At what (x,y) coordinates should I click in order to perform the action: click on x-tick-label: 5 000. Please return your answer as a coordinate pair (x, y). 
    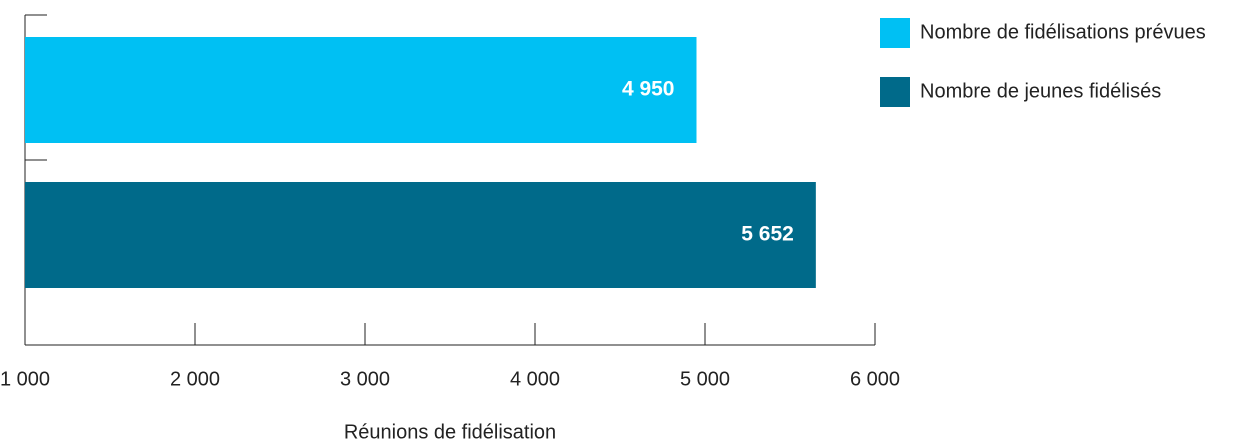
    Looking at the image, I should click on (705, 379).